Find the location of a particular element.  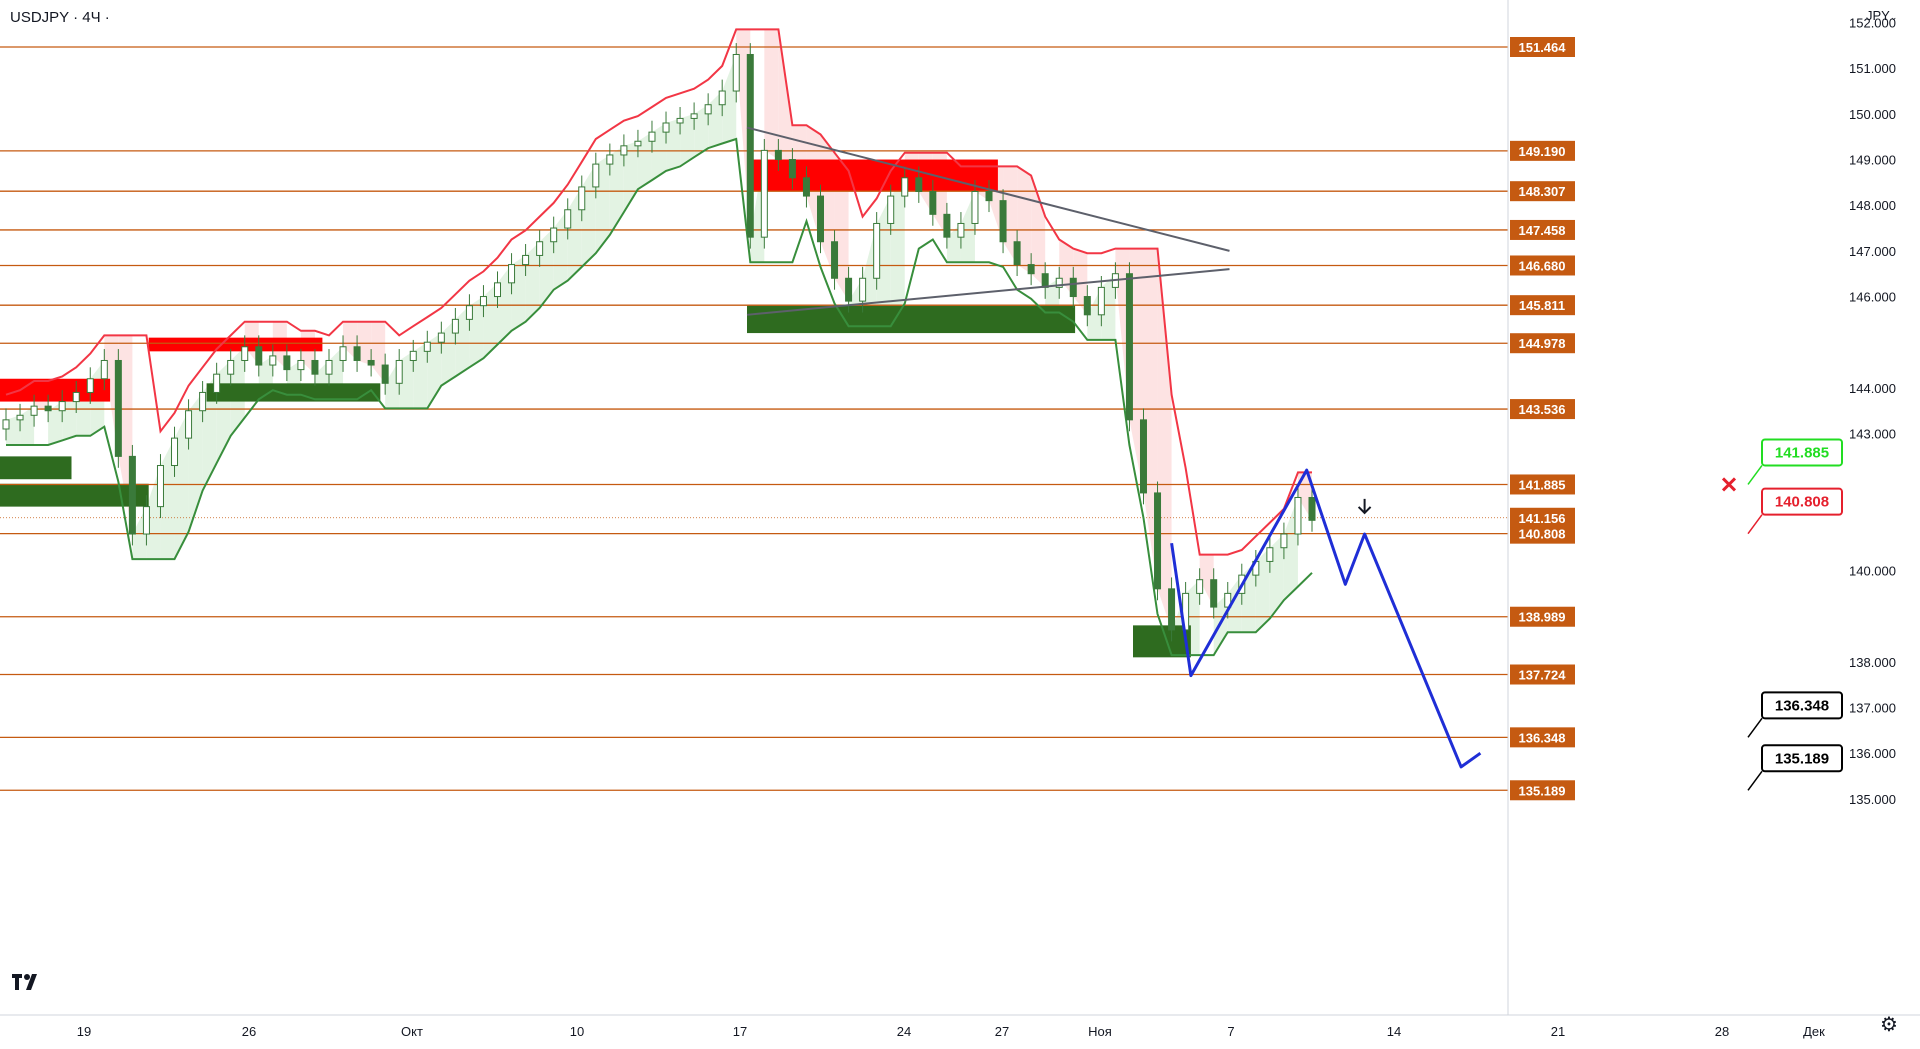

forecast-path is located at coordinates (1326, 618).